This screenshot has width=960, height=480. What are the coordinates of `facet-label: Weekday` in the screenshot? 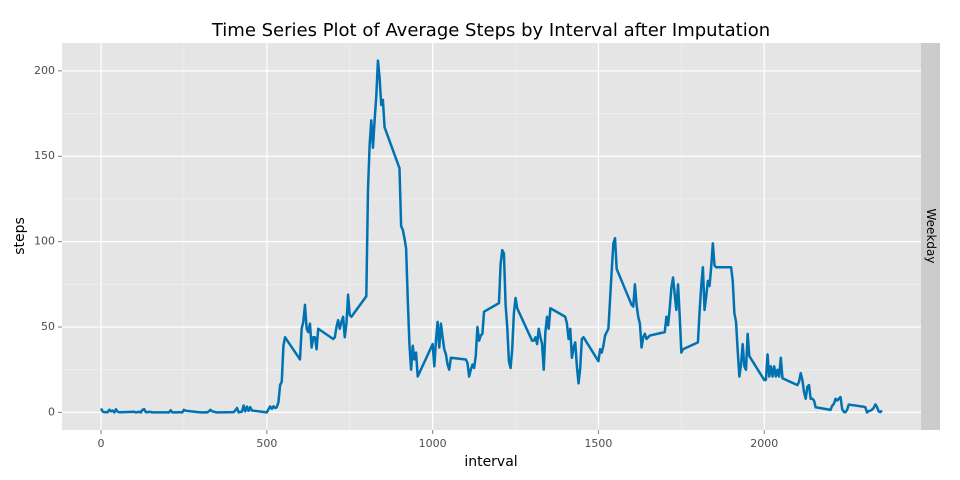 It's located at (931, 236).